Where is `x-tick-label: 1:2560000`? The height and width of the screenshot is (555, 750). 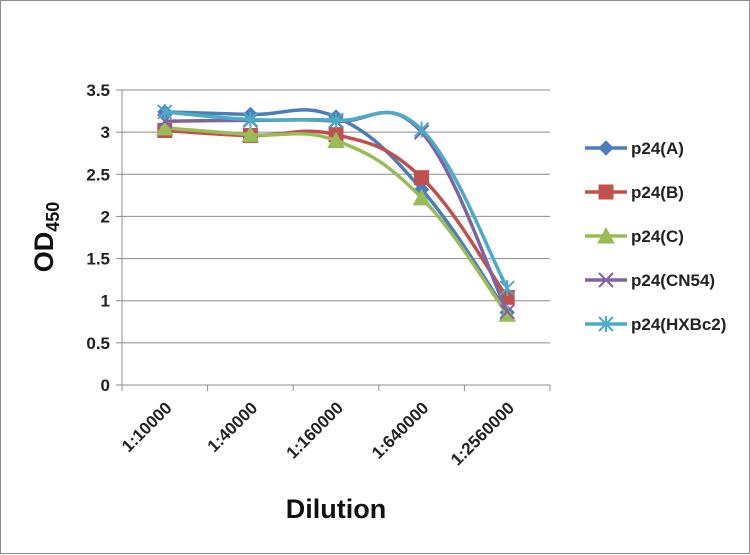
x-tick-label: 1:2560000 is located at coordinates (482, 433).